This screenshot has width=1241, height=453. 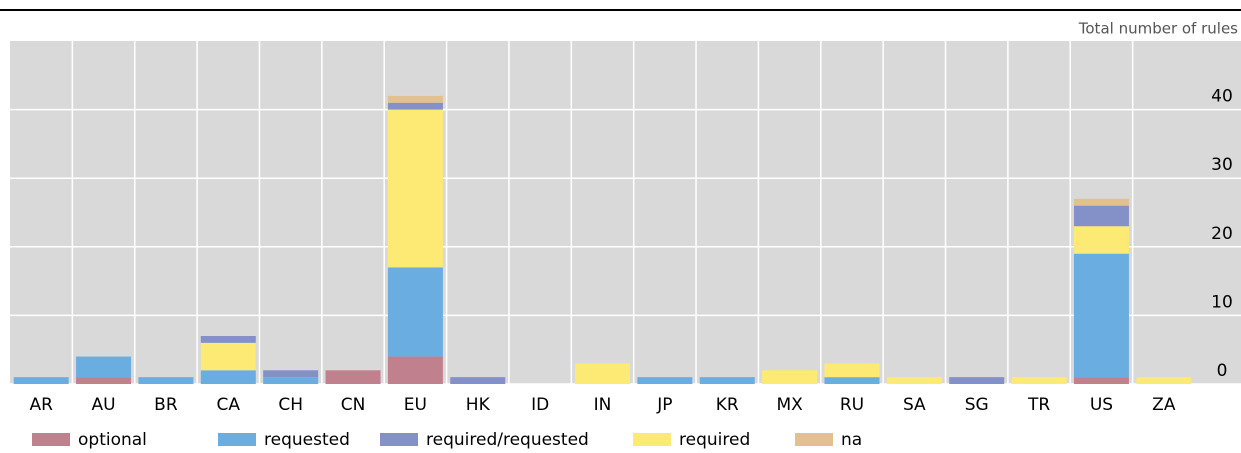 What do you see at coordinates (41, 405) in the screenshot?
I see `x-tick-label: AR` at bounding box center [41, 405].